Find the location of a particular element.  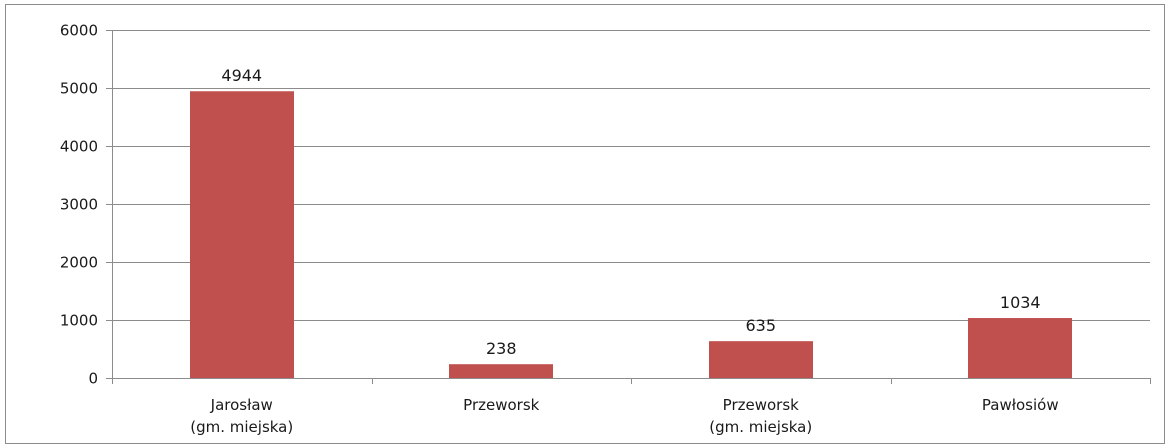

data-label: 635 is located at coordinates (760, 325).